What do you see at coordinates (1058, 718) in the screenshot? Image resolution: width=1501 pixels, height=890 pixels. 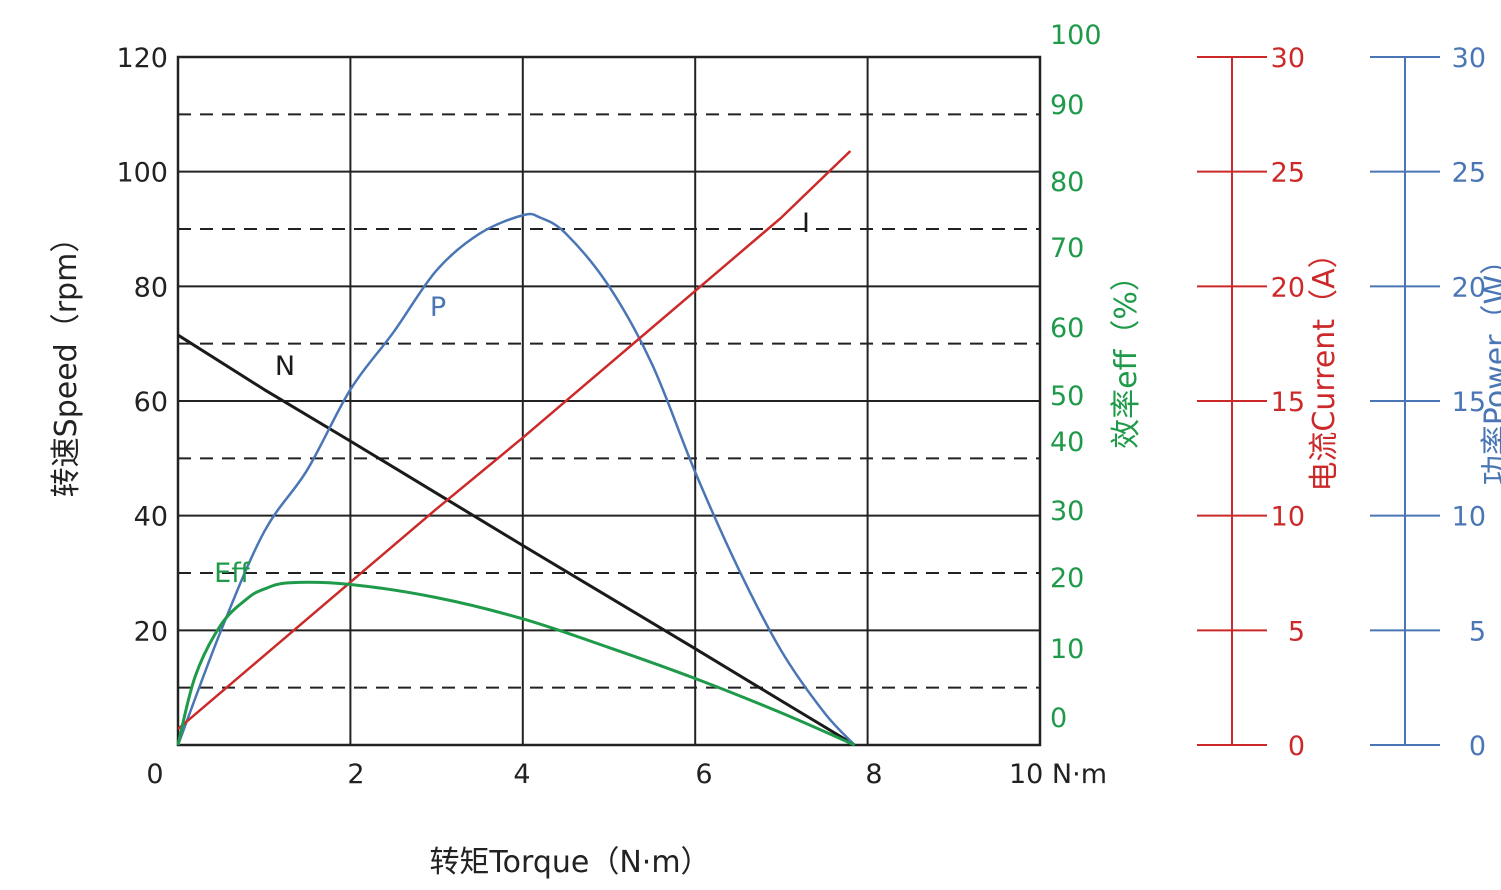 I see `y-tick-efficiency: 0` at bounding box center [1058, 718].